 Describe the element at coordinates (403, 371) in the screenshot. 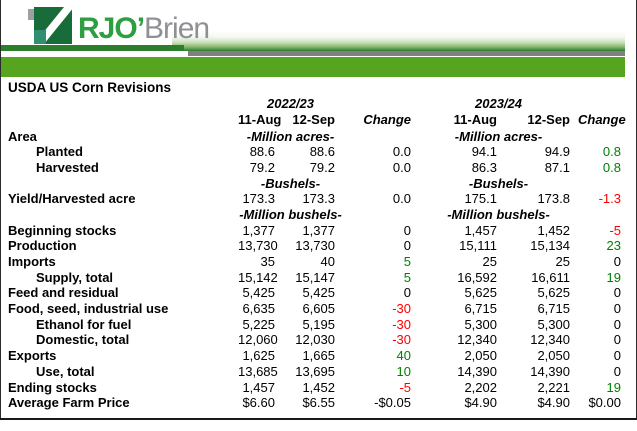

I see `change-value: 10` at that location.